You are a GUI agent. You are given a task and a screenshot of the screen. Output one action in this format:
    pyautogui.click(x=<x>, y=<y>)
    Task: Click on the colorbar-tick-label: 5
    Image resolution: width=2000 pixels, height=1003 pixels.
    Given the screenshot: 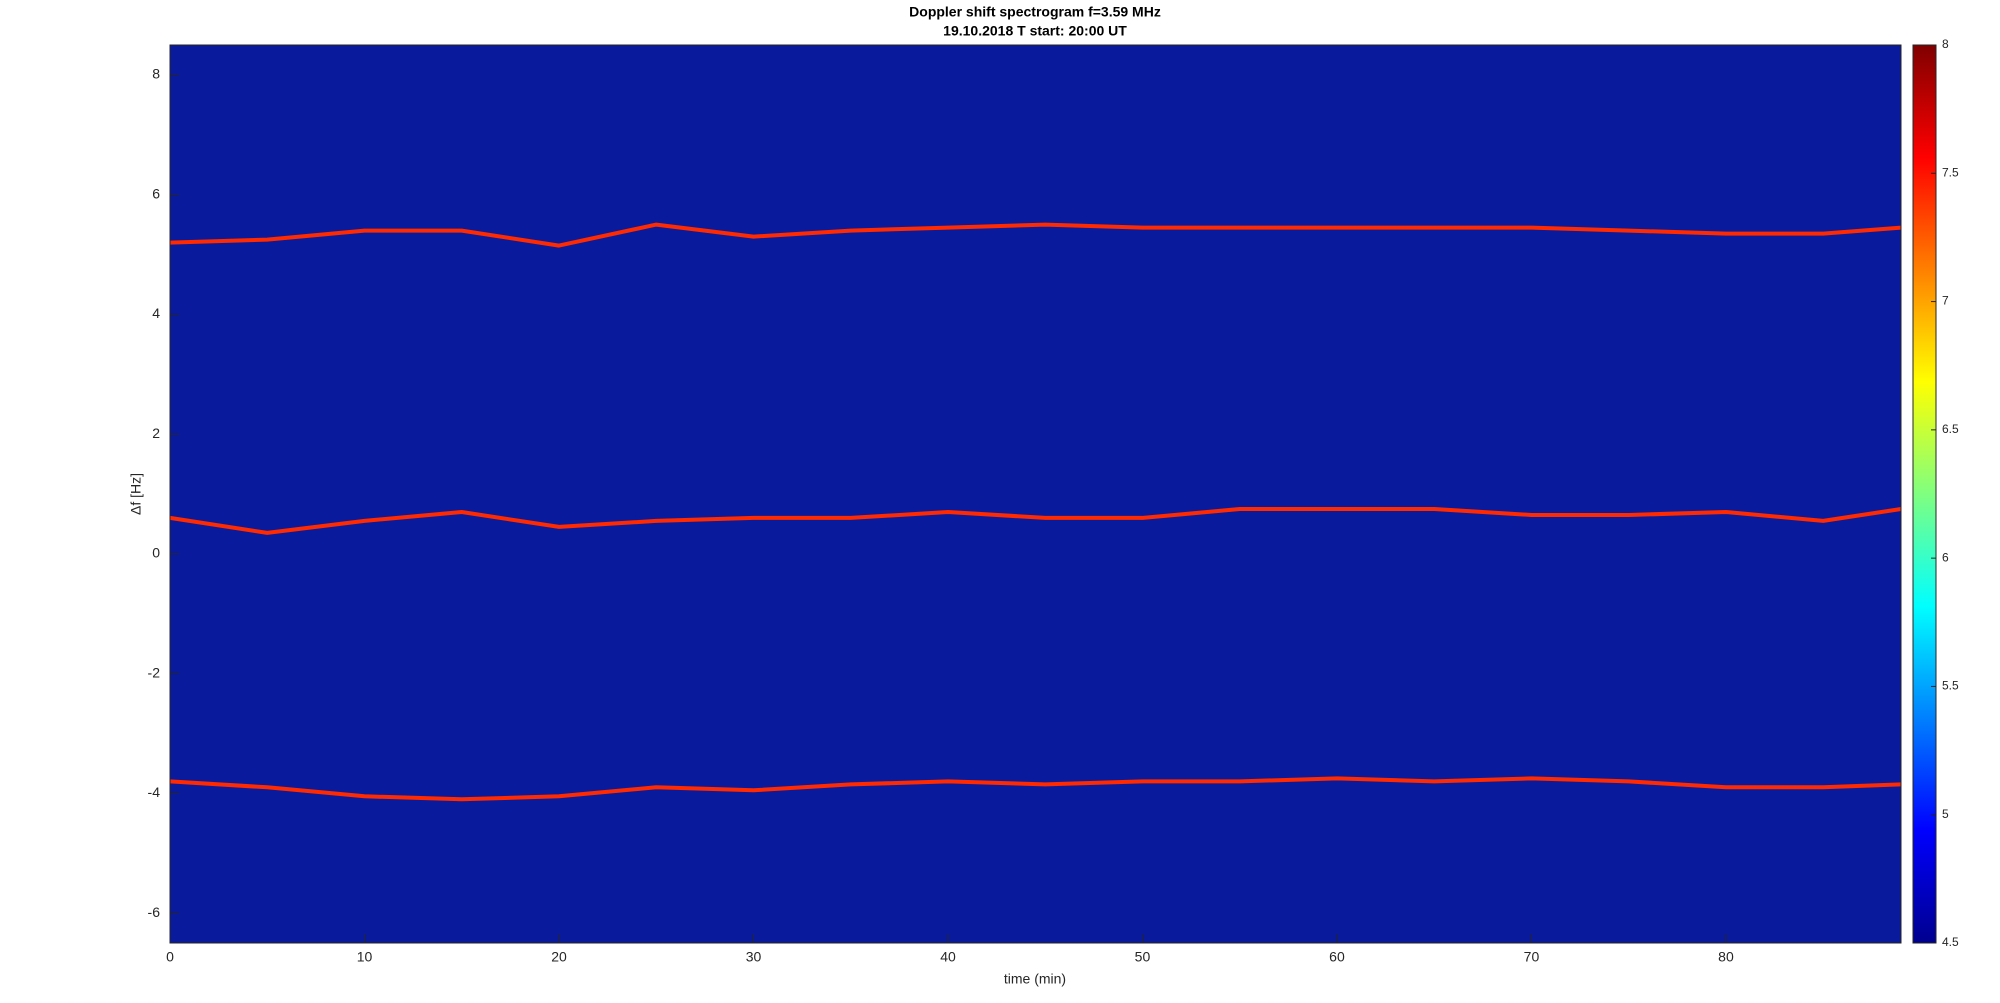 What is the action you would take?
    pyautogui.click(x=1945, y=814)
    